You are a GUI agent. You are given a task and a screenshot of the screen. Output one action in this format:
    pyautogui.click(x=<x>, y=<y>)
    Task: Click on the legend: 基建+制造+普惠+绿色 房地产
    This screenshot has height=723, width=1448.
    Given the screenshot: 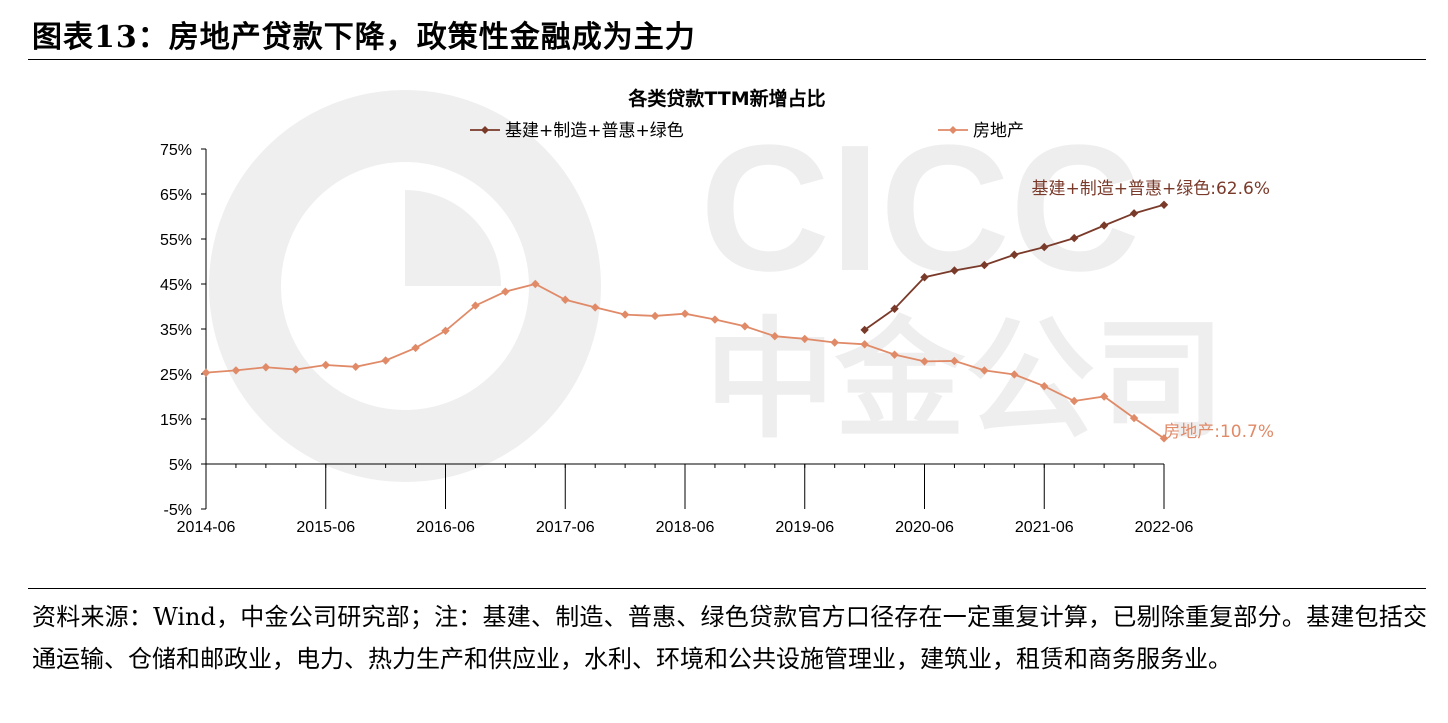 What is the action you would take?
    pyautogui.click(x=747, y=131)
    